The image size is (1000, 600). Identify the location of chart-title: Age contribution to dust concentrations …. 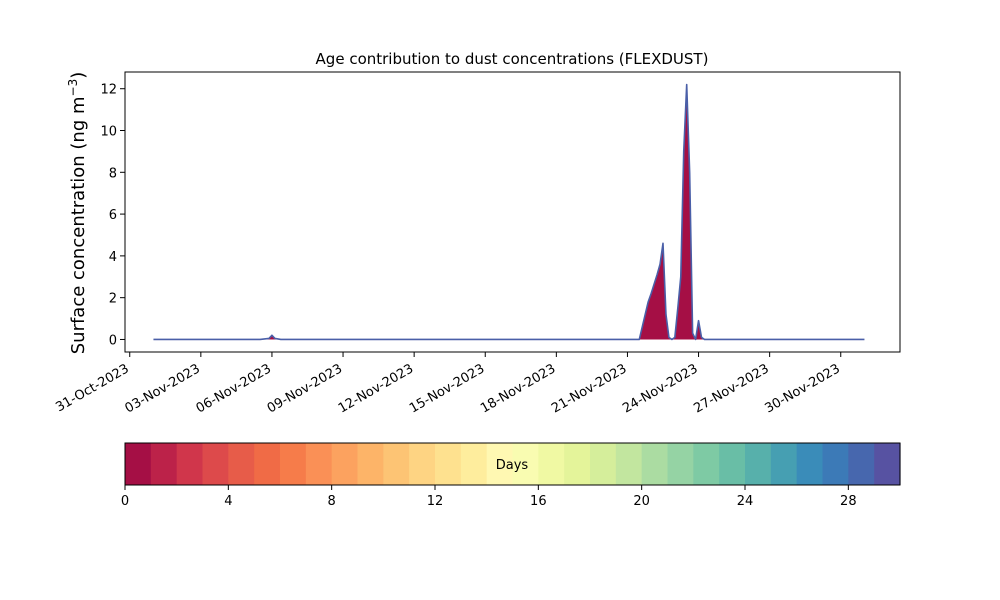
(512, 59).